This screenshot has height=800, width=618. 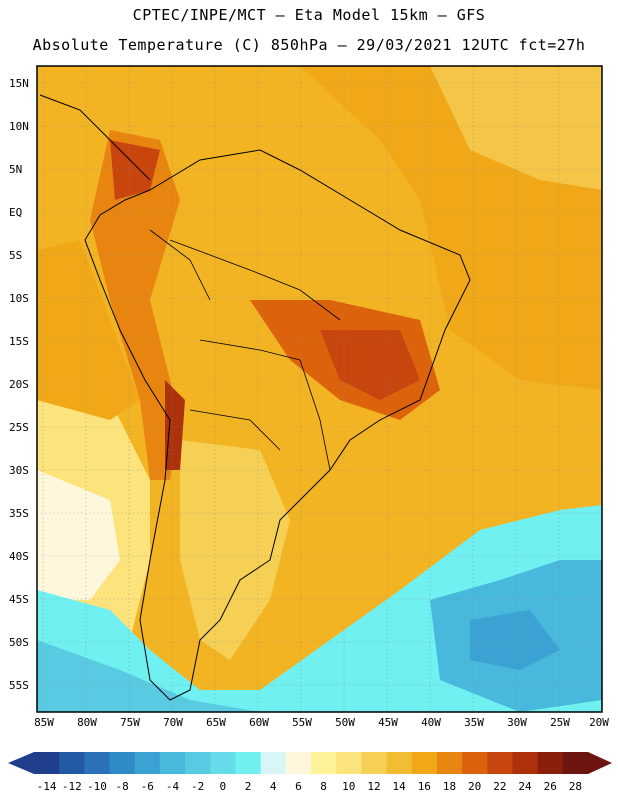 What do you see at coordinates (560, 722) in the screenshot?
I see `lon-label: 25W` at bounding box center [560, 722].